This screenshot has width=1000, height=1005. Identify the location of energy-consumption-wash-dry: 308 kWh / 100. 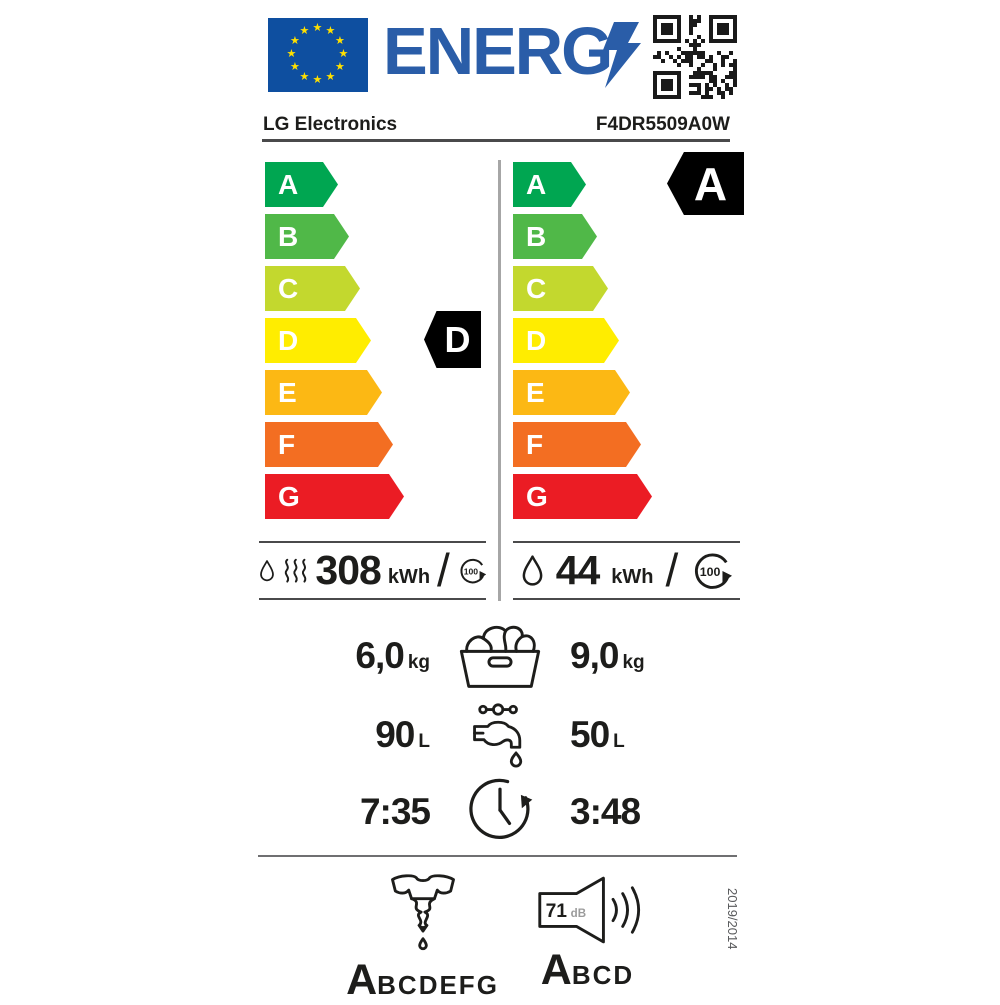
(372, 570).